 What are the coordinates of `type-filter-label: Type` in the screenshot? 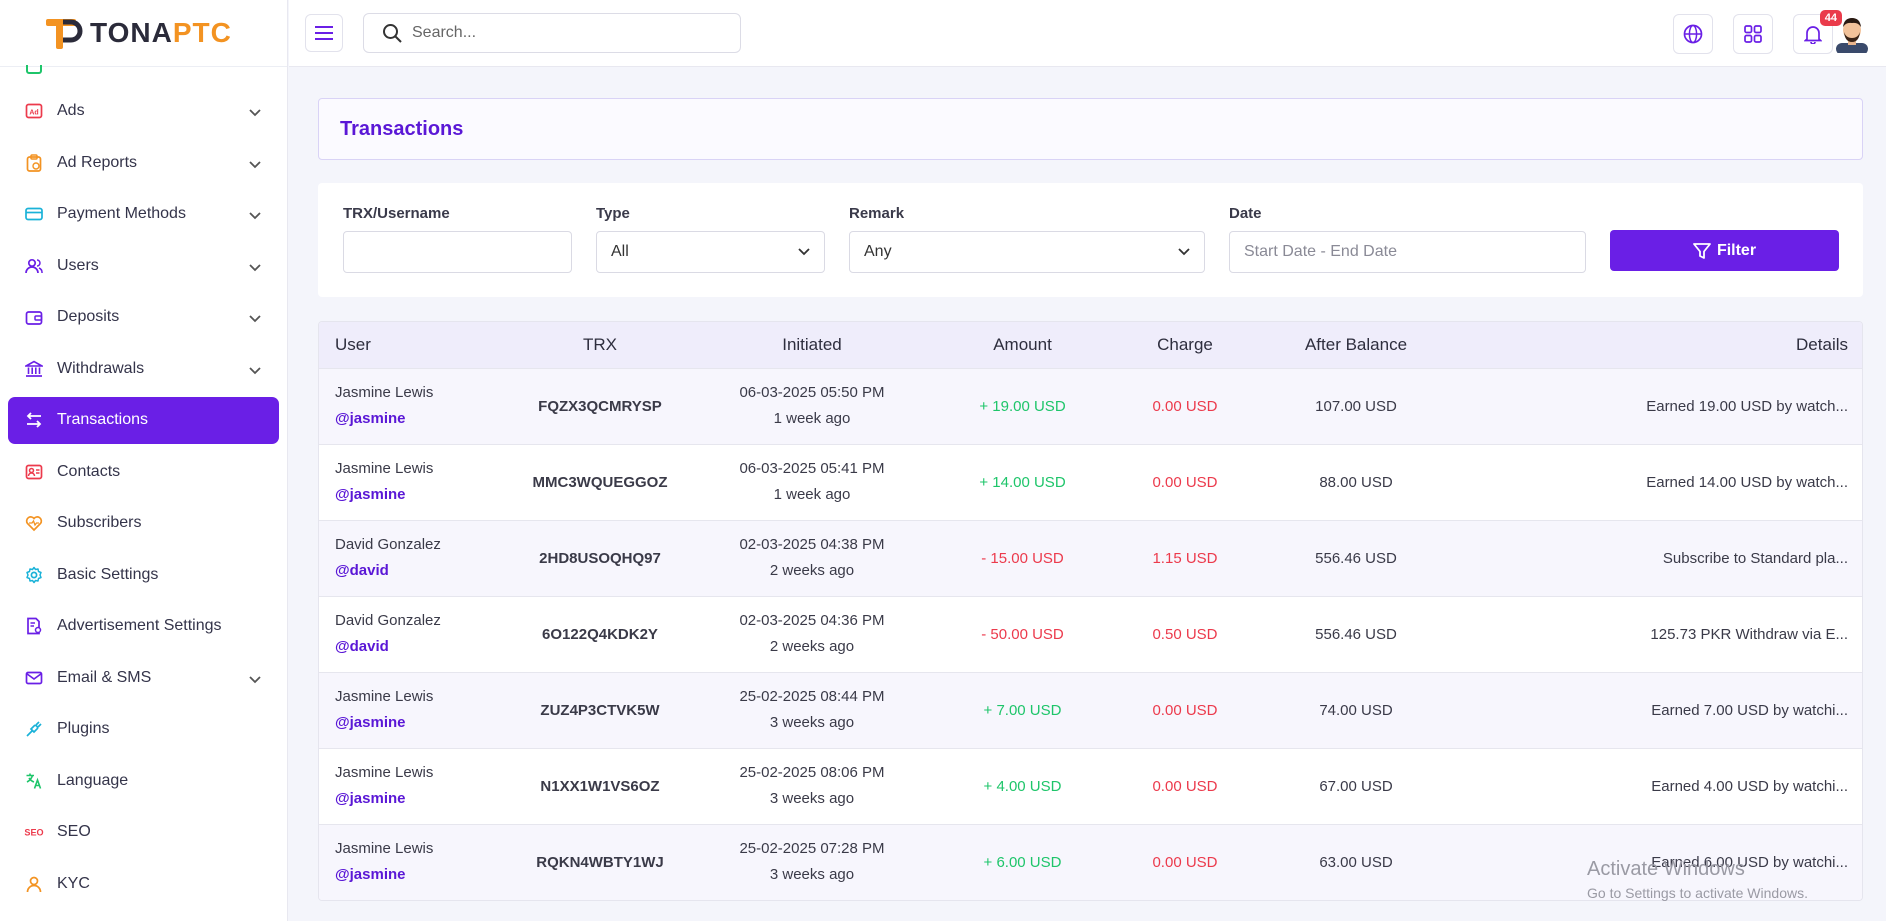 It's located at (613, 213).